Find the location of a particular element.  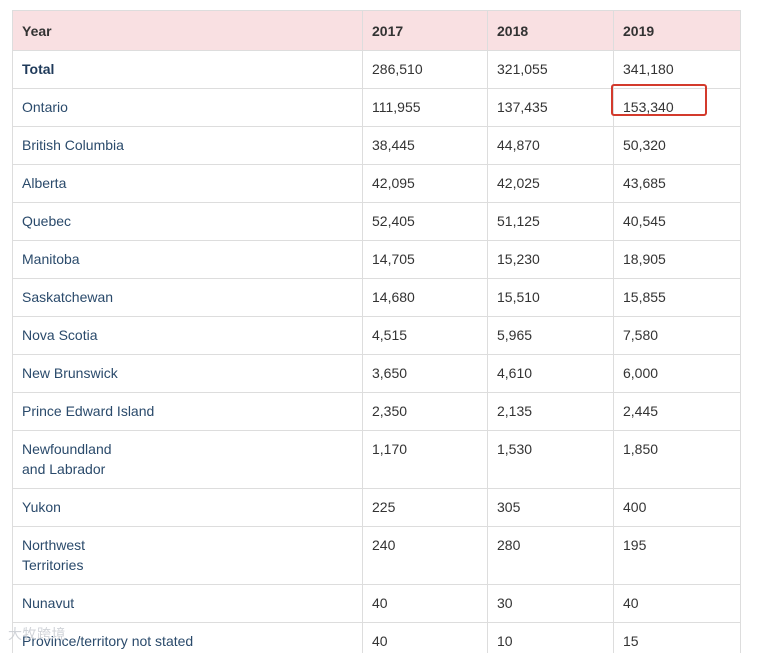

value-cell-2019-highlighted: 153,340 is located at coordinates (676, 105).